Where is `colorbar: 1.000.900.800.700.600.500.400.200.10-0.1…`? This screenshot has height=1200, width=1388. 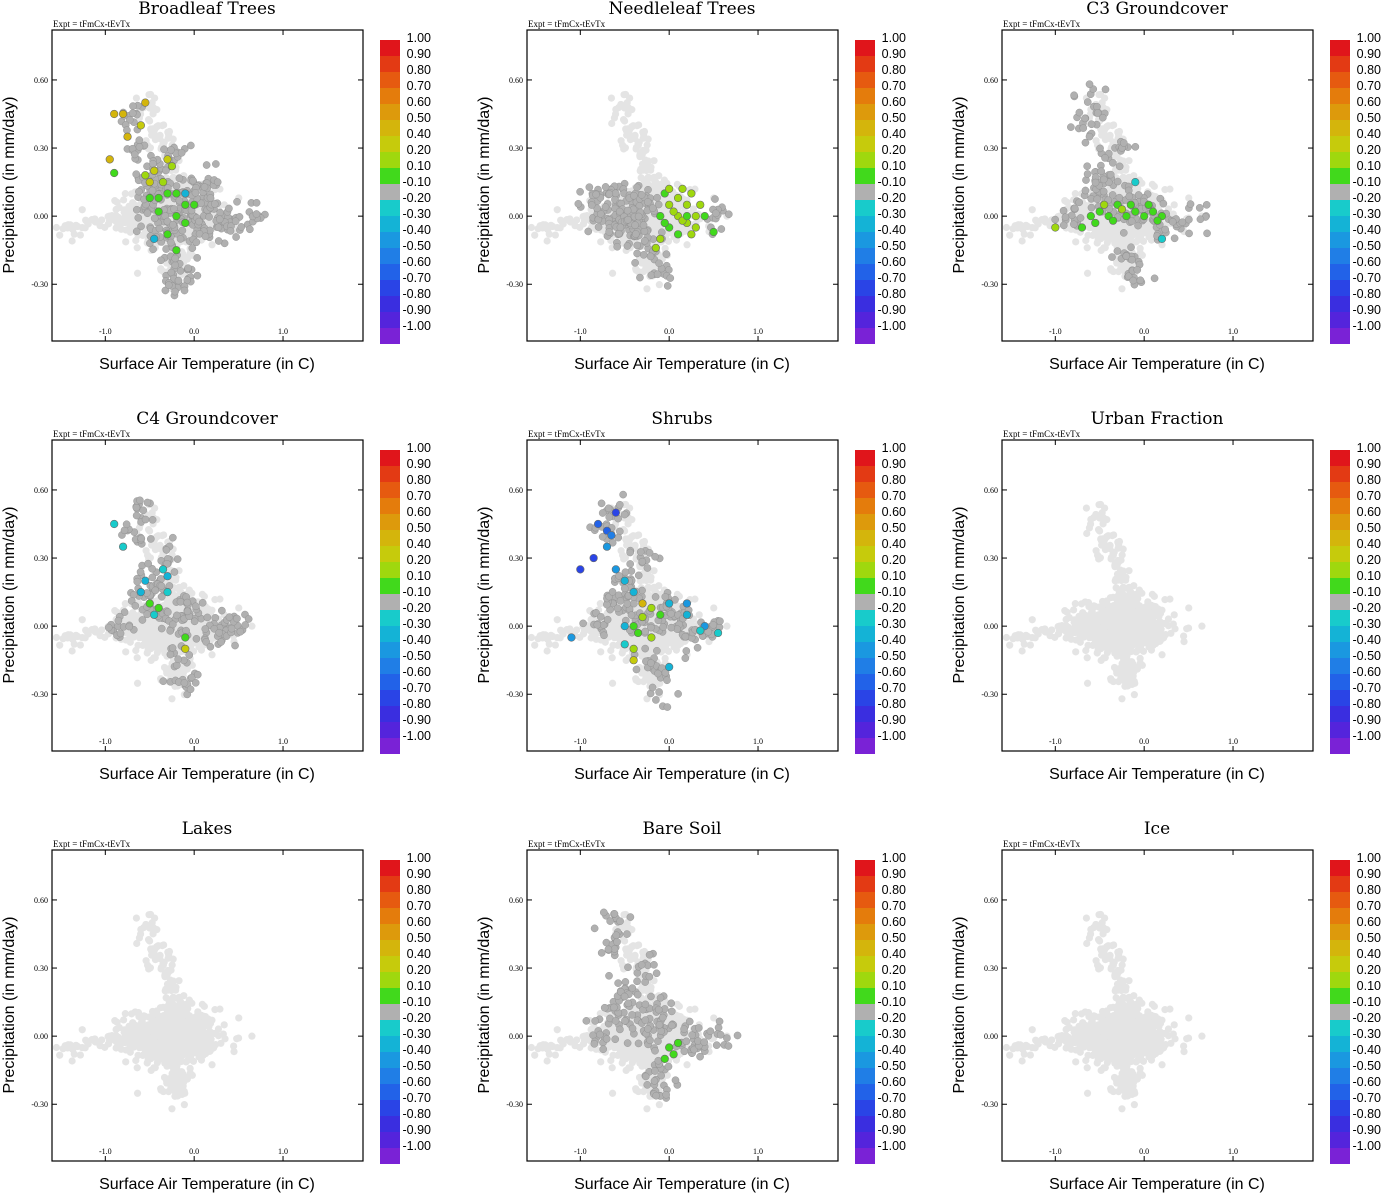
colorbar: 1.000.900.800.700.600.500.400.200.10-0.1… is located at coordinates (1355, 187).